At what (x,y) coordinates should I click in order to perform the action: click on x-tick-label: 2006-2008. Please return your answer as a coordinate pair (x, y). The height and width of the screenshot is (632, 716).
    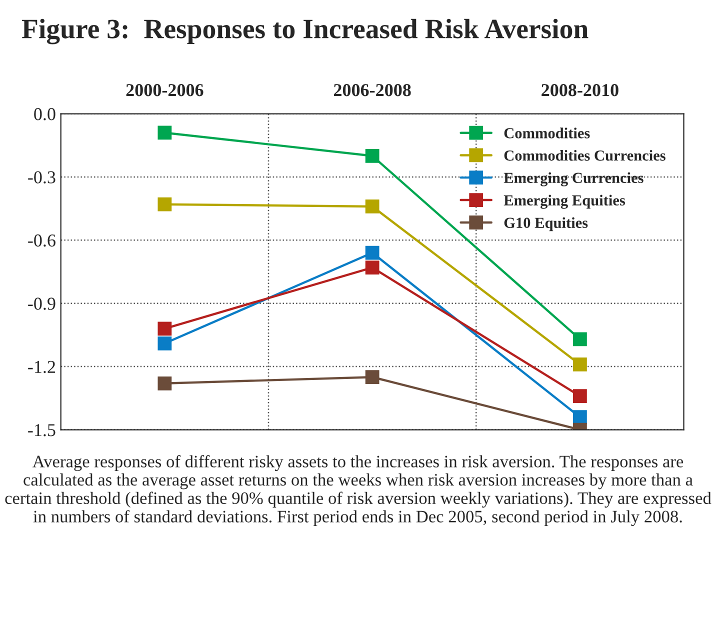
    Looking at the image, I should click on (372, 90).